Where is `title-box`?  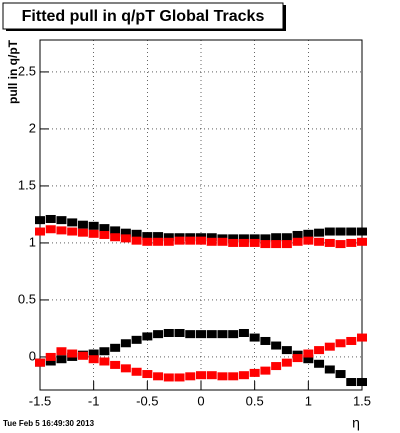 title-box is located at coordinates (143, 16).